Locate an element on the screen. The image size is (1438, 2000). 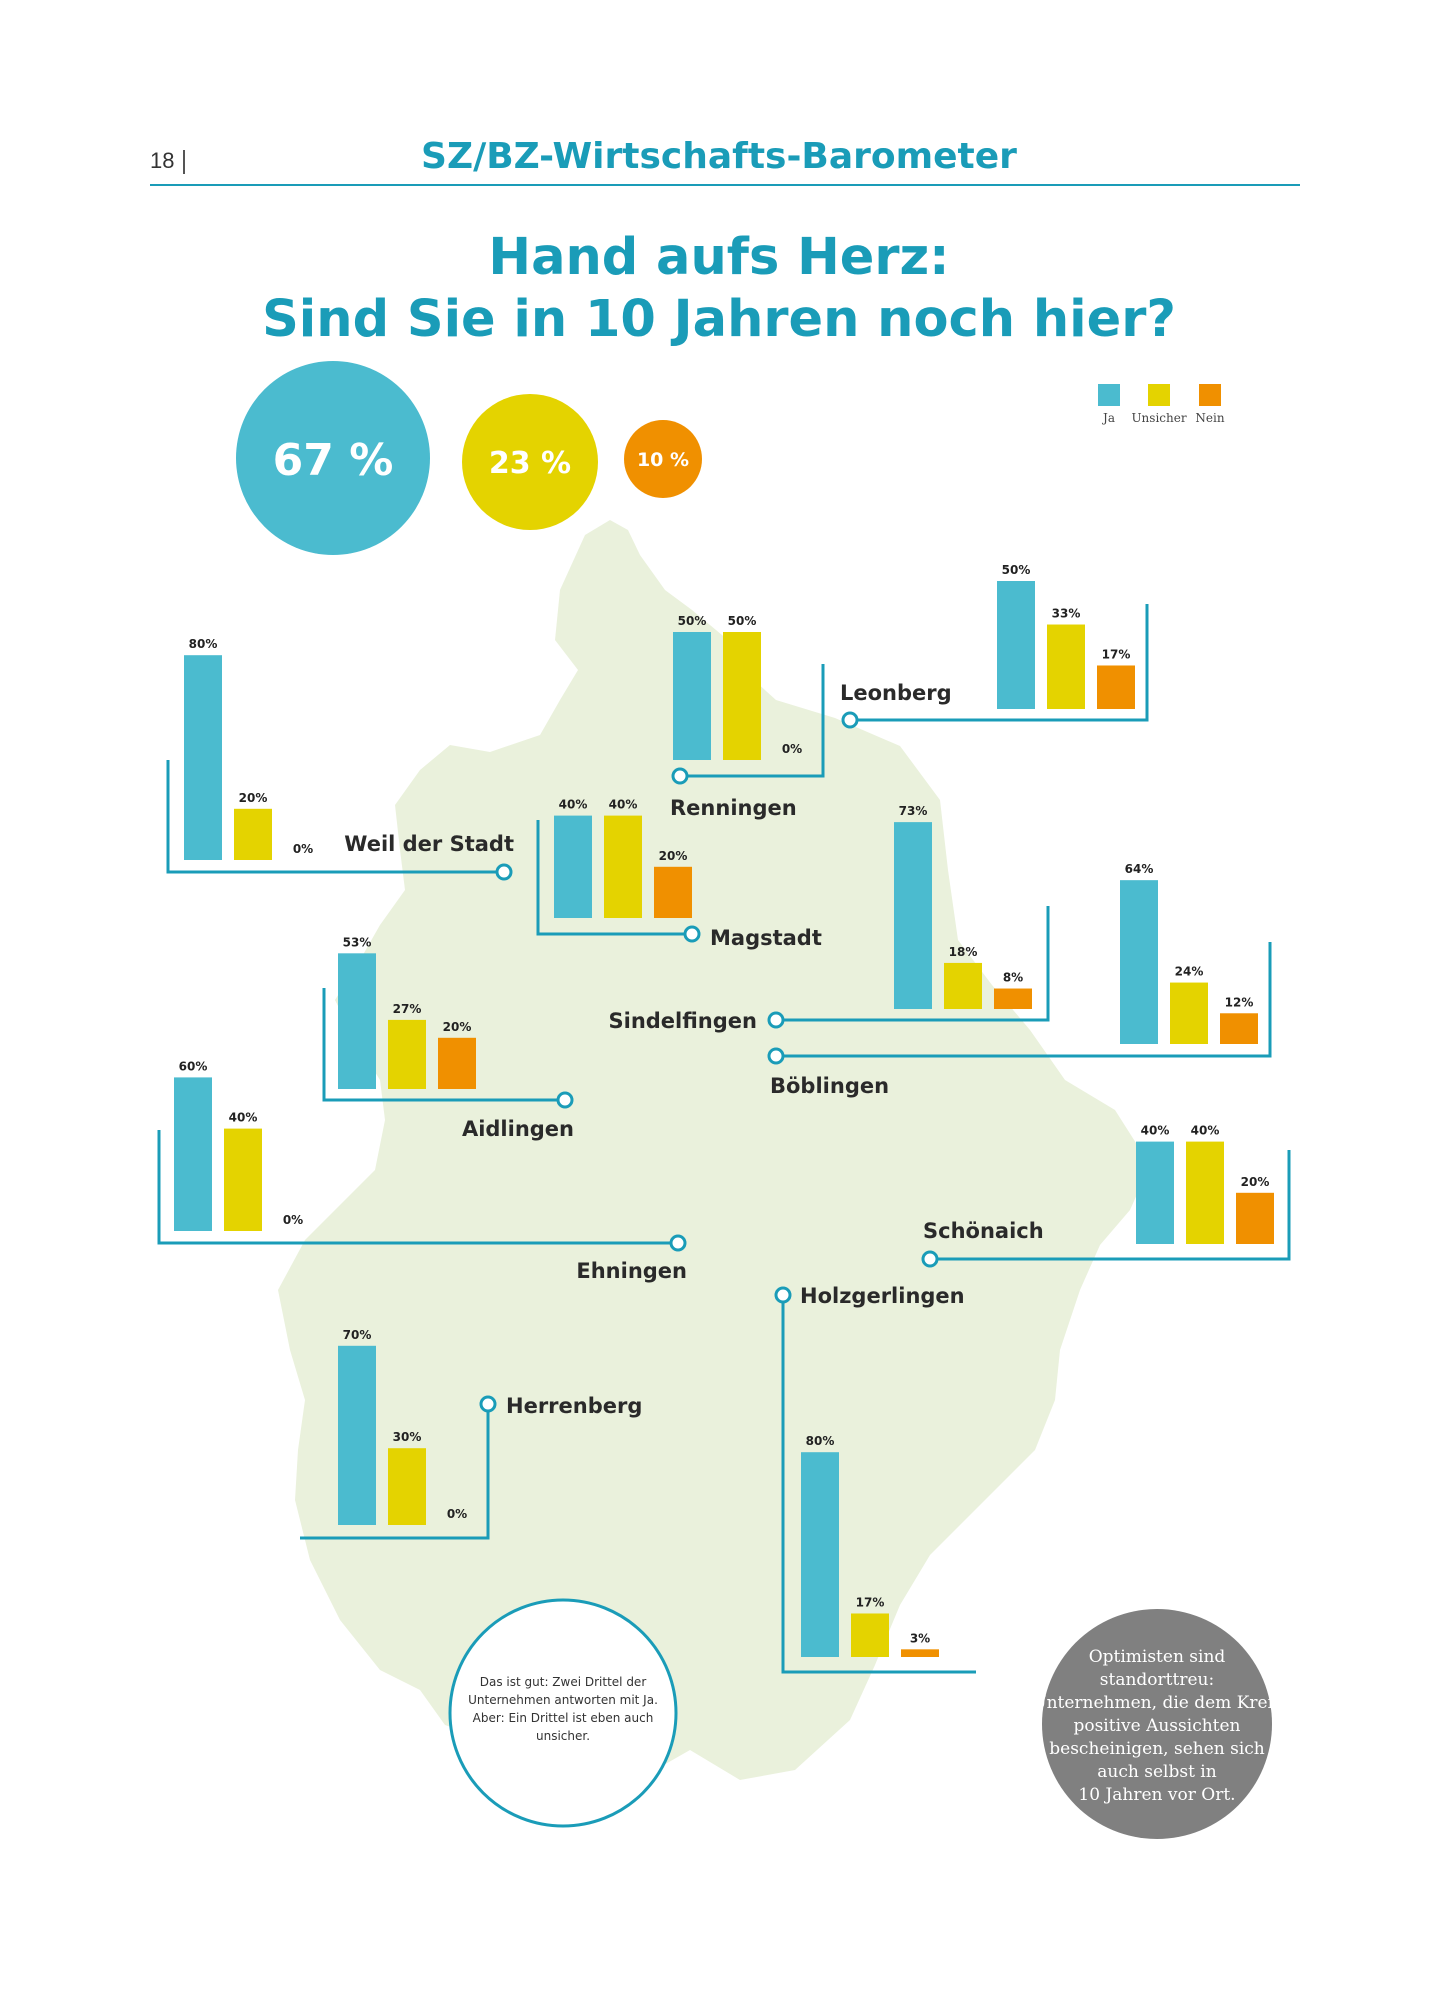
note-right-circle is located at coordinates (1157, 1724).